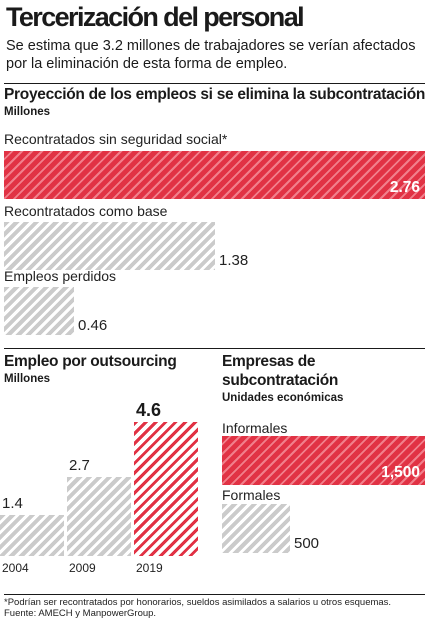  I want to click on source: Fuente: AMECH y ManpowerGroup., so click(80, 613).